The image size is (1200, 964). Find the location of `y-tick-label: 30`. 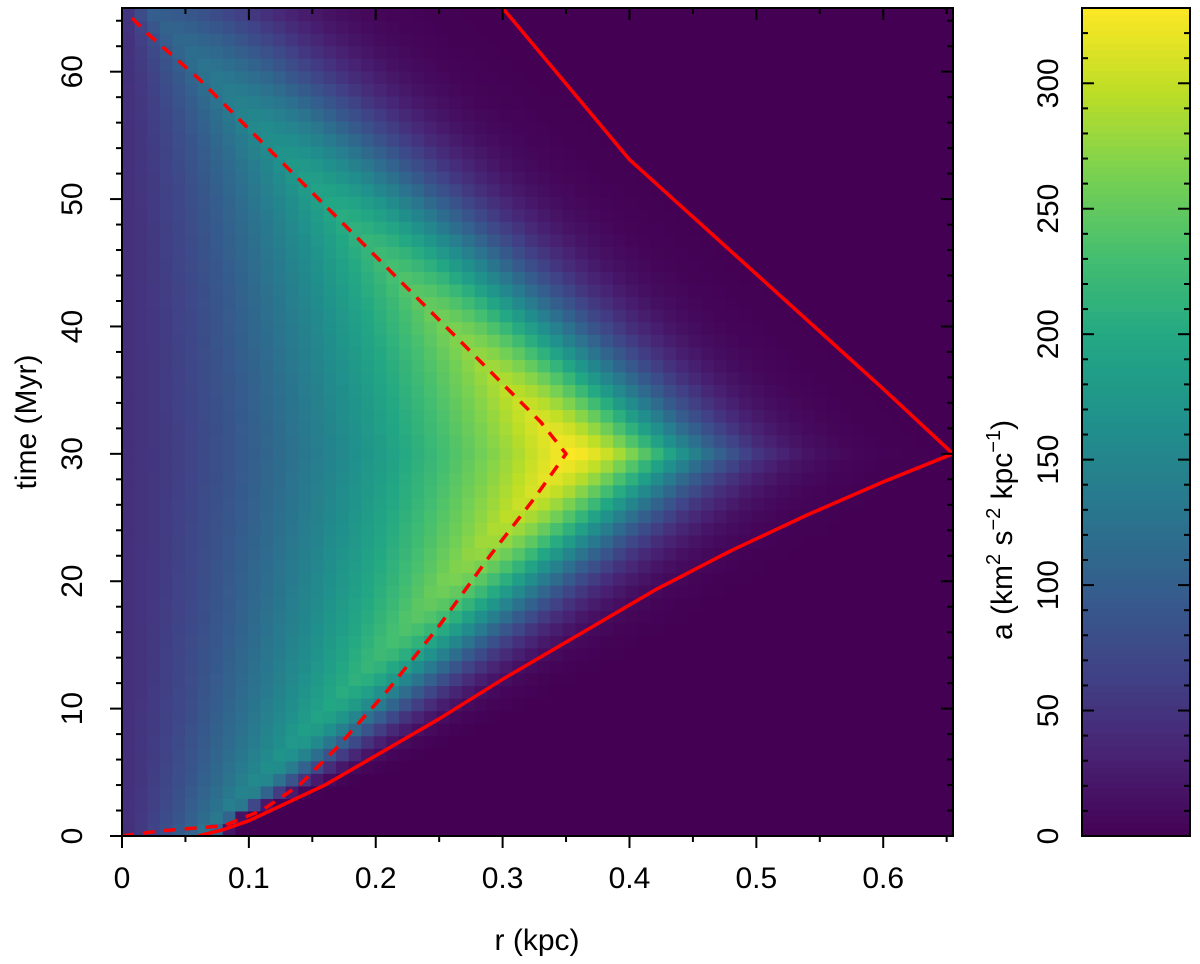

y-tick-label: 30 is located at coordinates (72, 453).